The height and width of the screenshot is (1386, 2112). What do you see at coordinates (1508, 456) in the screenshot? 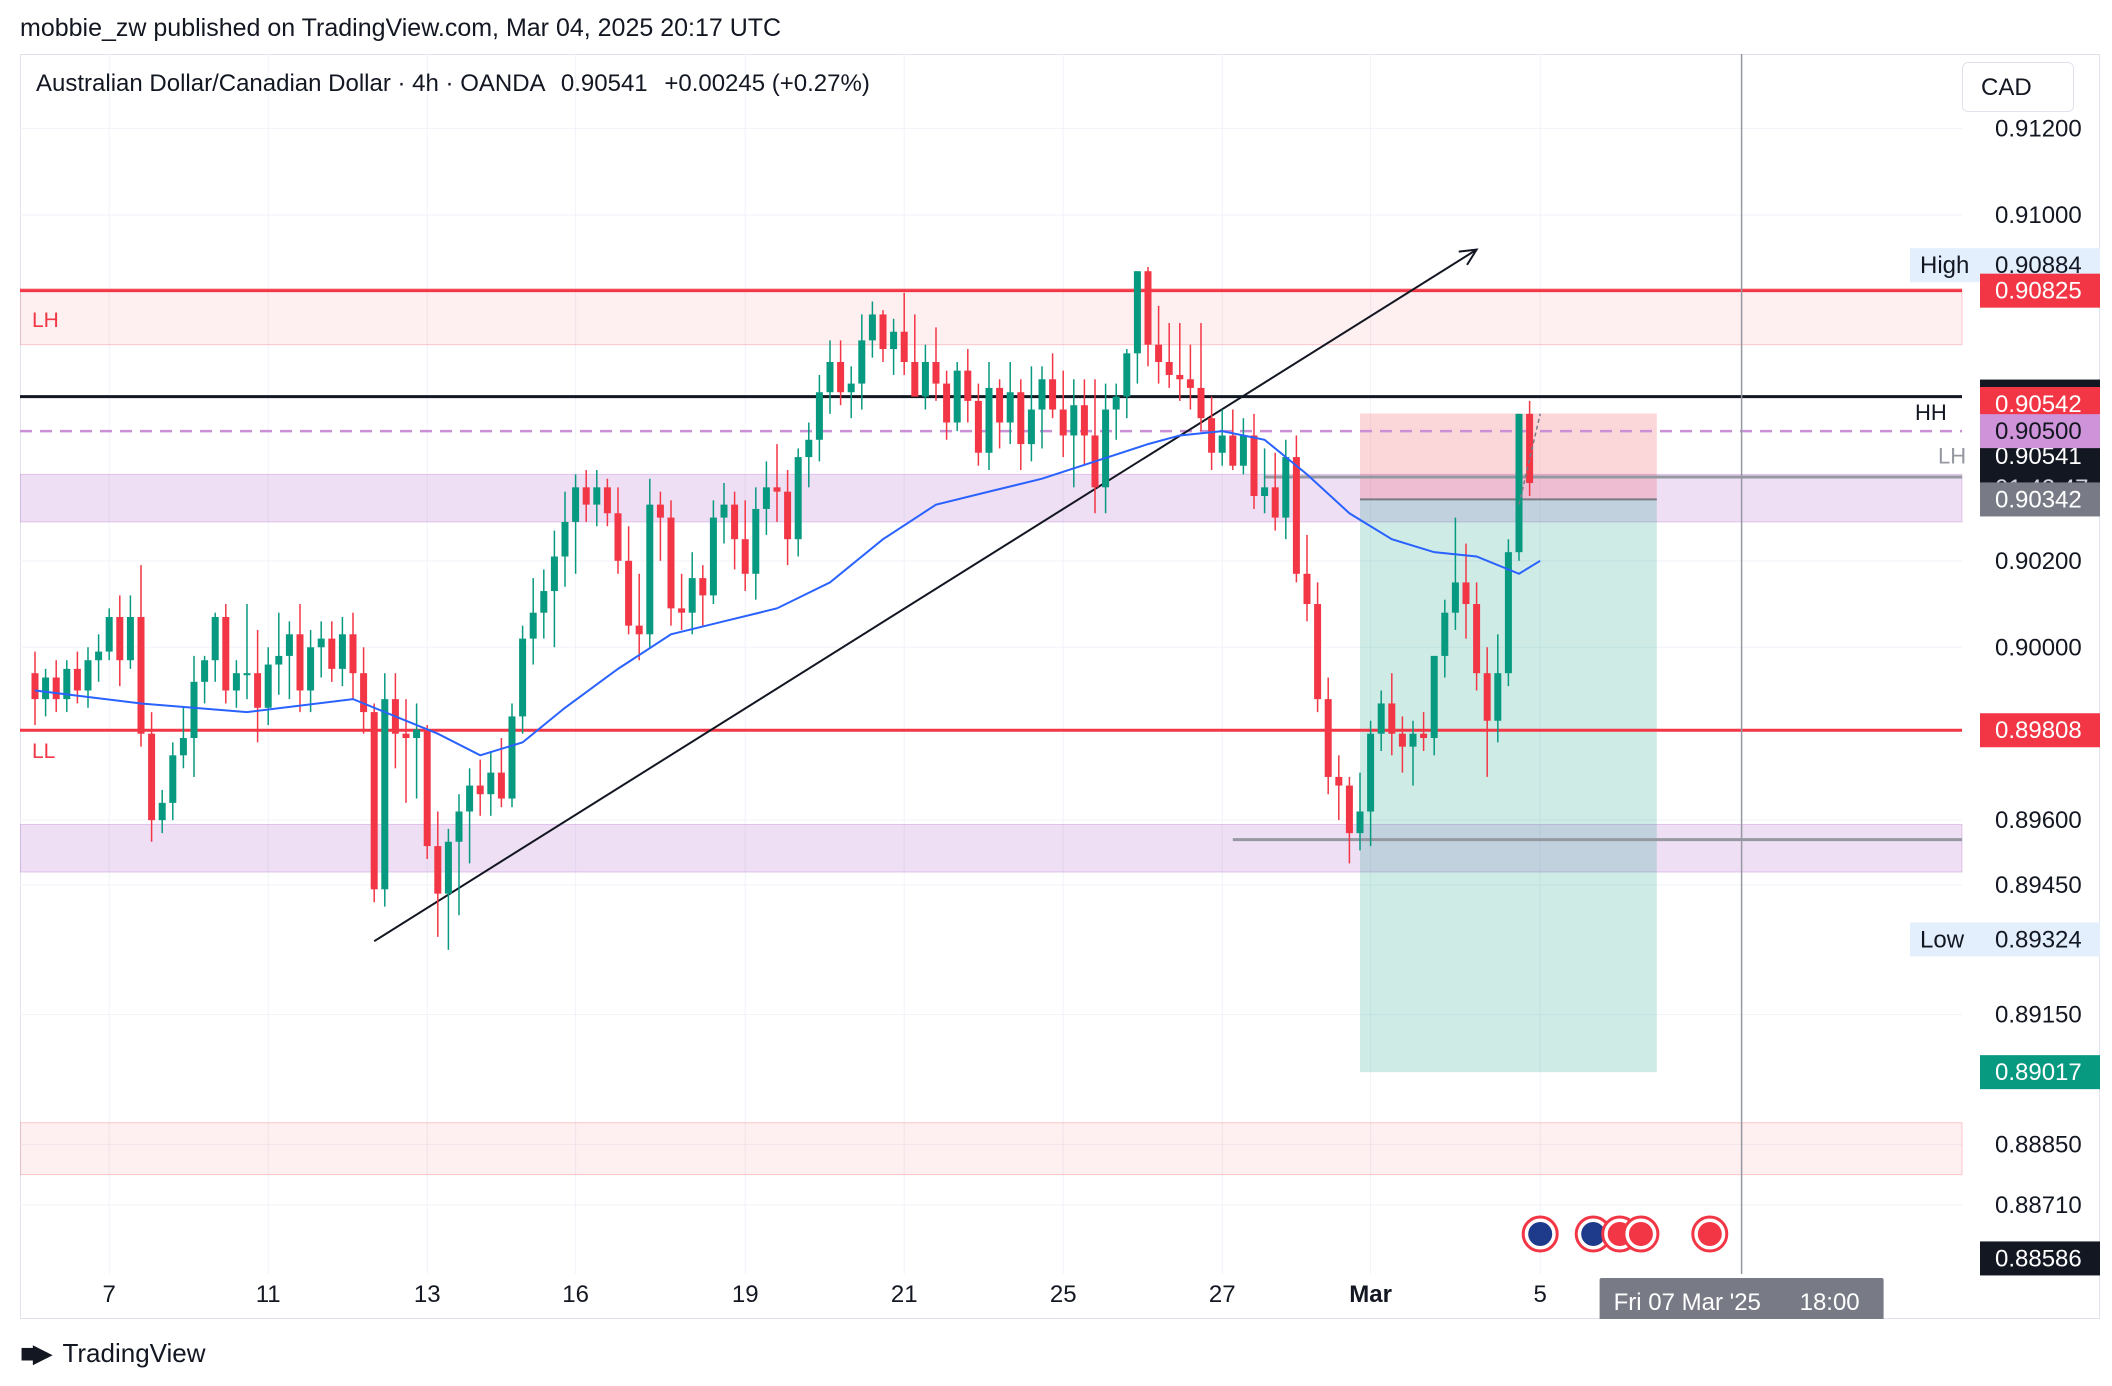
I see `position-stop-area` at bounding box center [1508, 456].